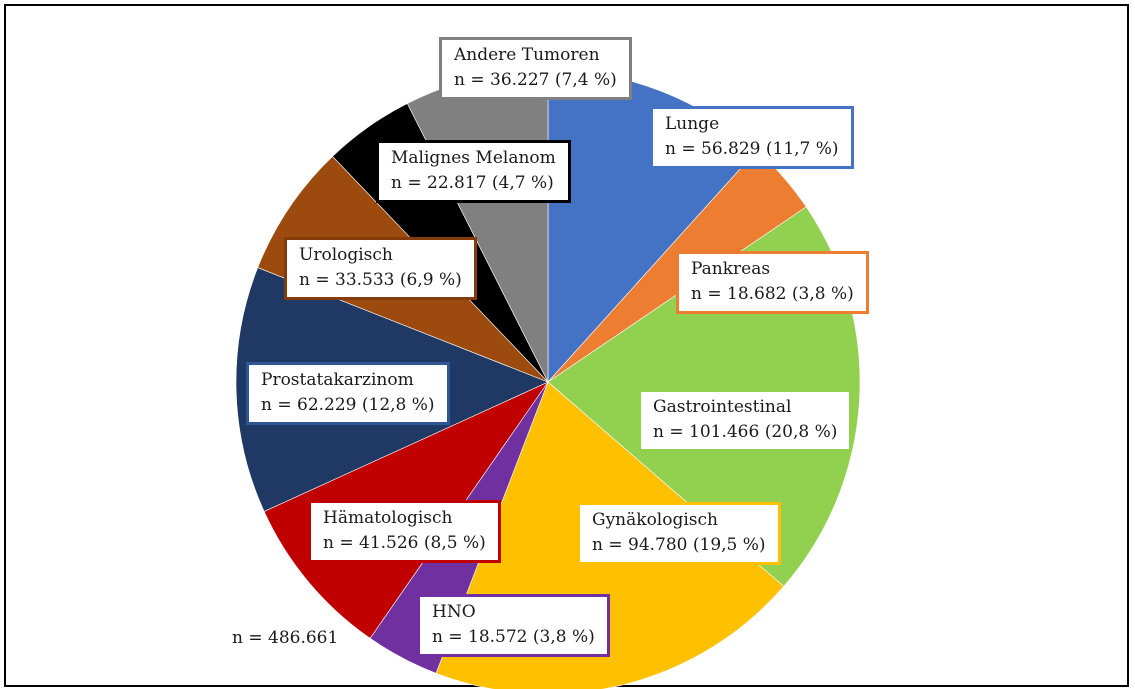 This screenshot has width=1135, height=689. I want to click on label-name: Andere Tumoren, so click(527, 55).